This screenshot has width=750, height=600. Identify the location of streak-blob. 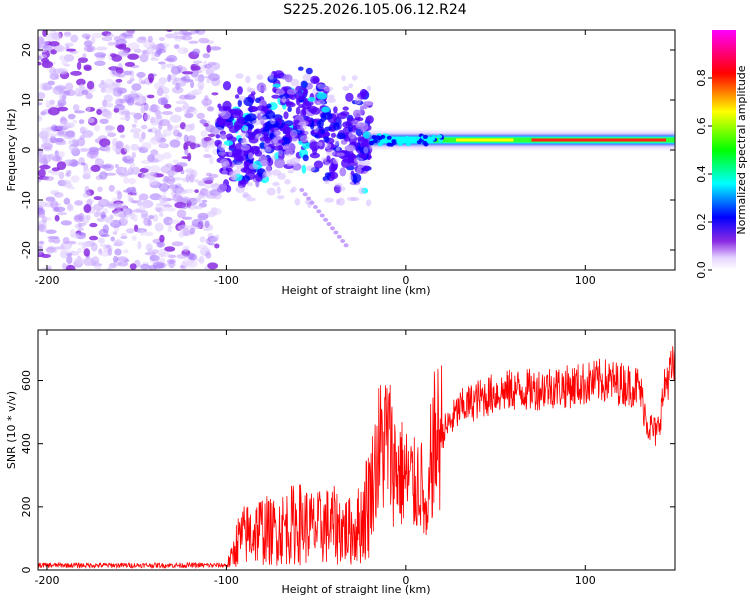
(343, 241).